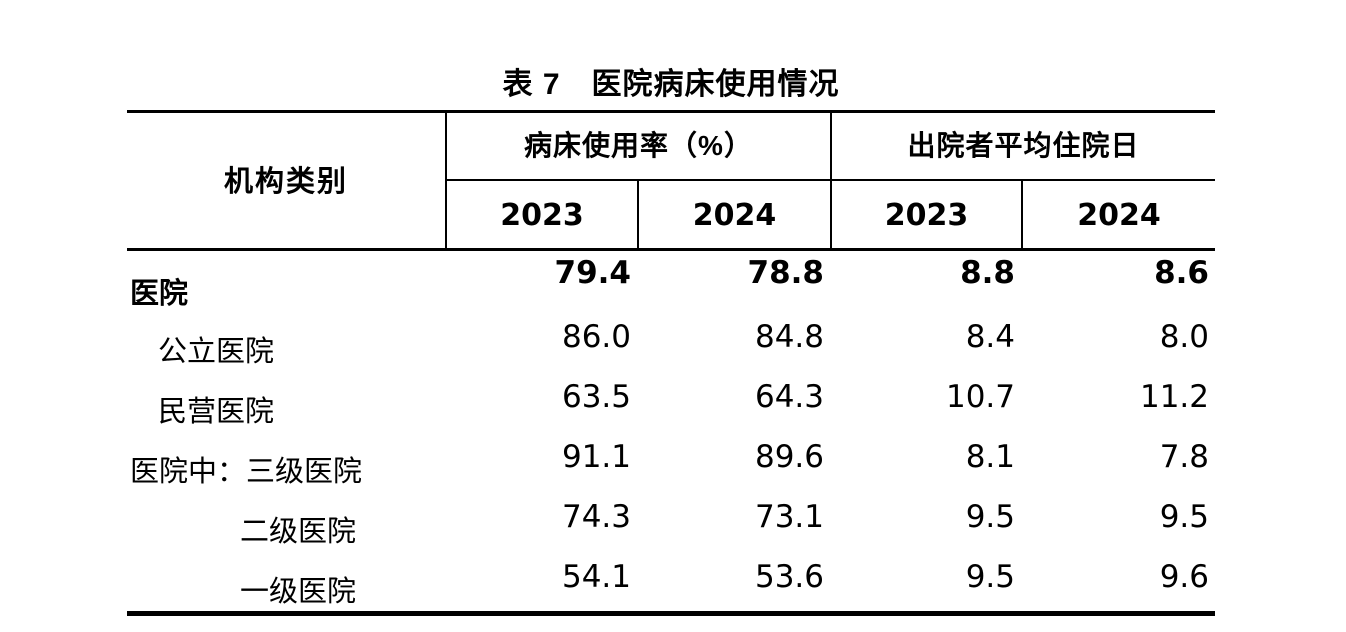 This screenshot has width=1346, height=632. I want to click on cell-value: 63.5, so click(596, 397).